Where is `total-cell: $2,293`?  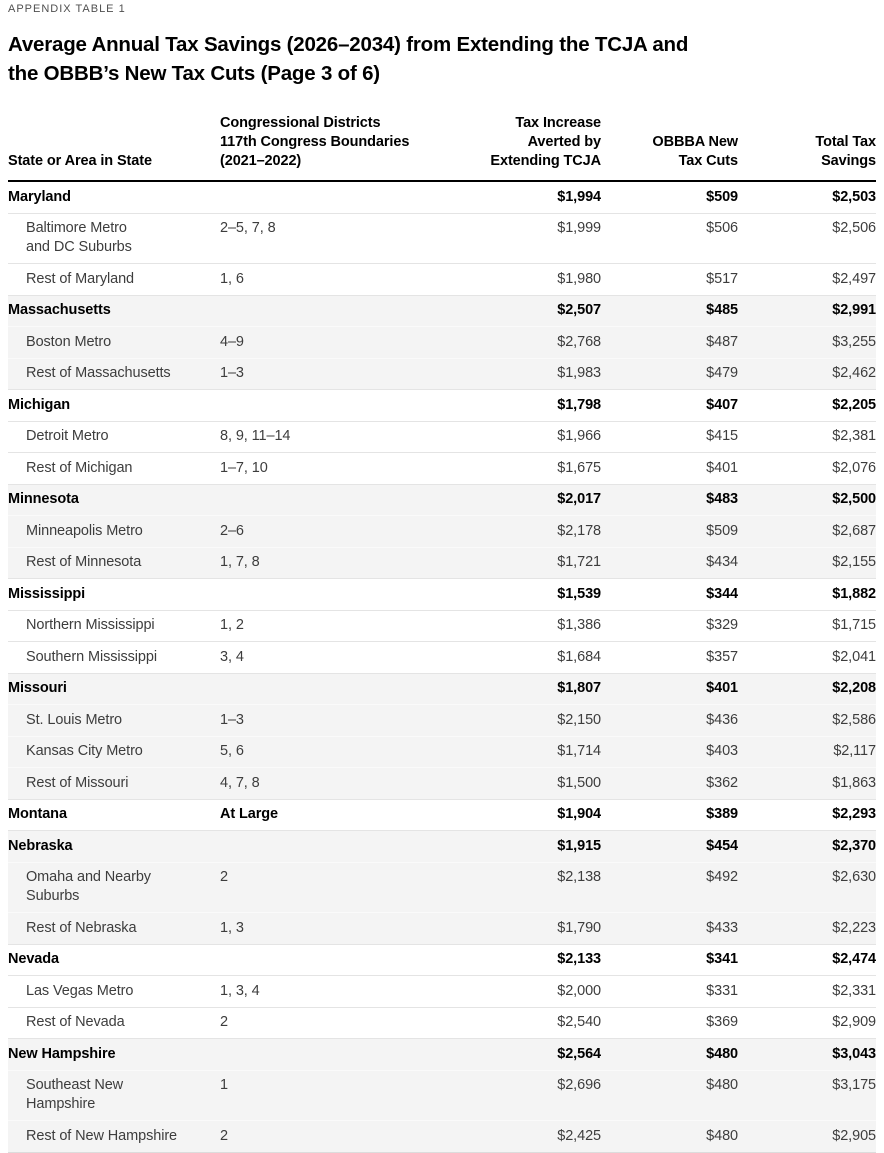
total-cell: $2,293 is located at coordinates (854, 814).